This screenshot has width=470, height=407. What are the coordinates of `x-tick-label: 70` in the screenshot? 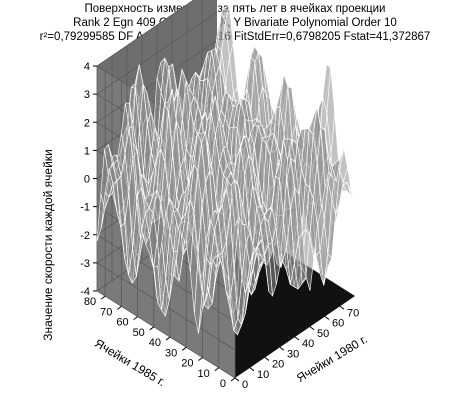 It's located at (353, 313).